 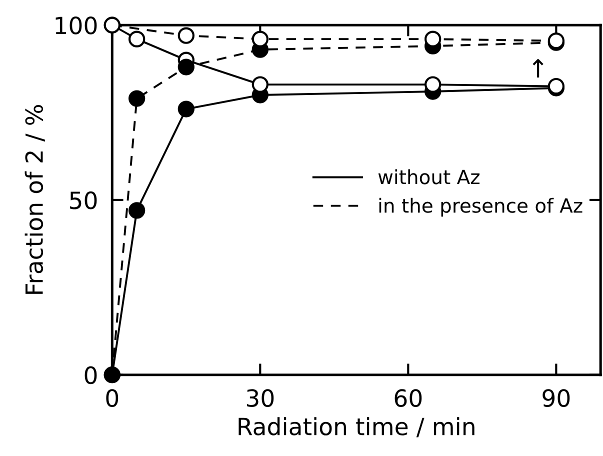 I want to click on x-tick-label: 0, so click(x=112, y=398).